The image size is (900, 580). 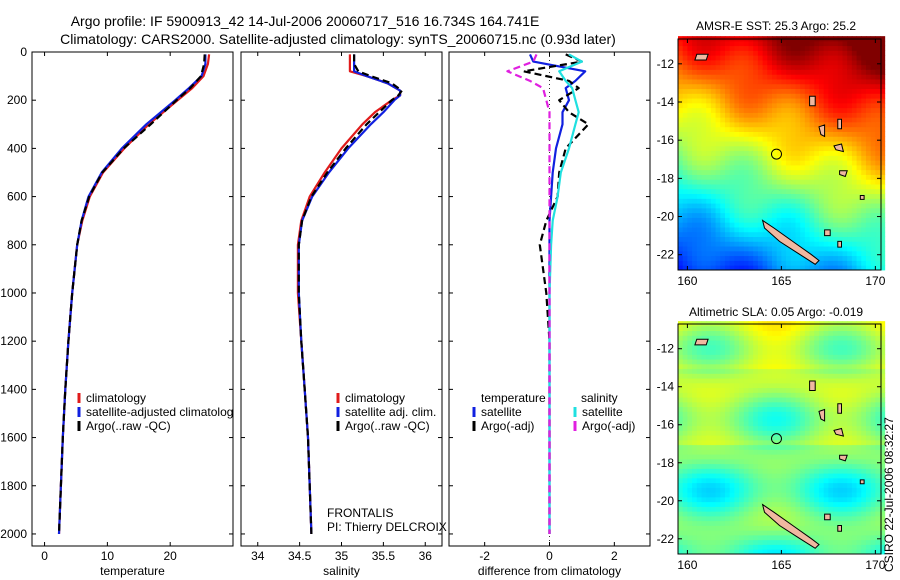 I want to click on difference-legend-entry-label: satellite, so click(x=501, y=412).